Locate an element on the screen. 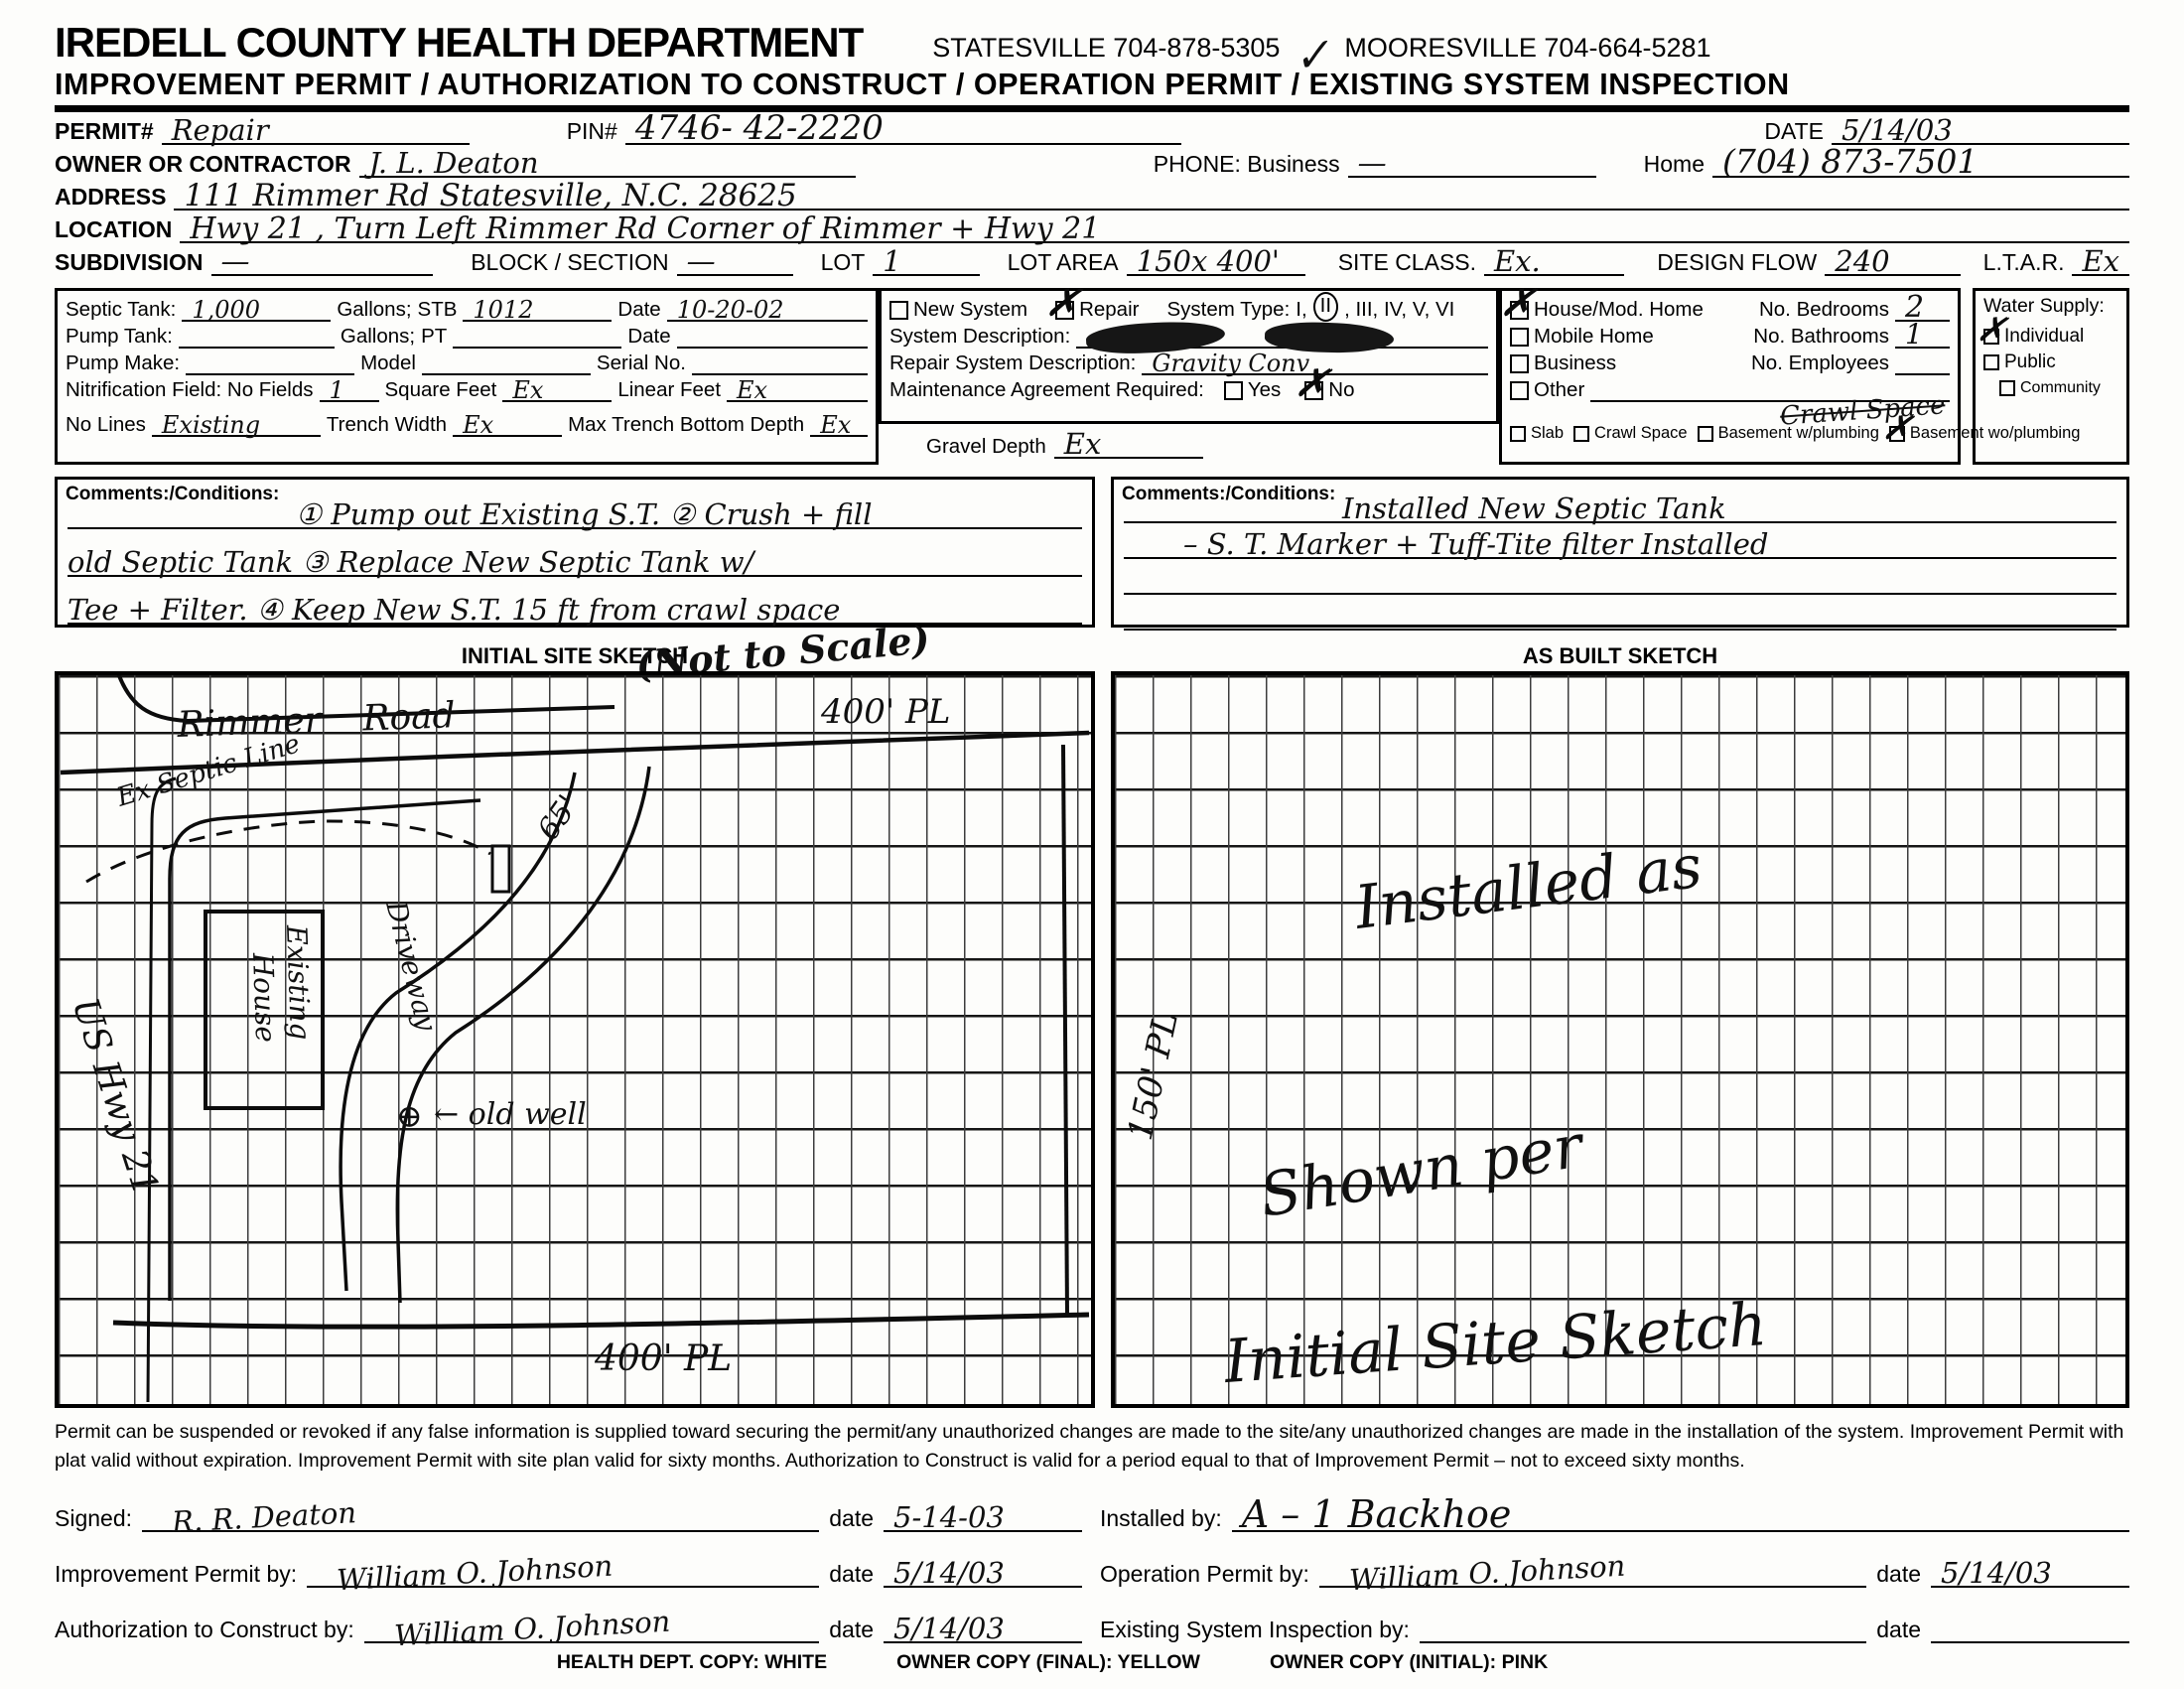  serial-label: Serial No. is located at coordinates (641, 363).